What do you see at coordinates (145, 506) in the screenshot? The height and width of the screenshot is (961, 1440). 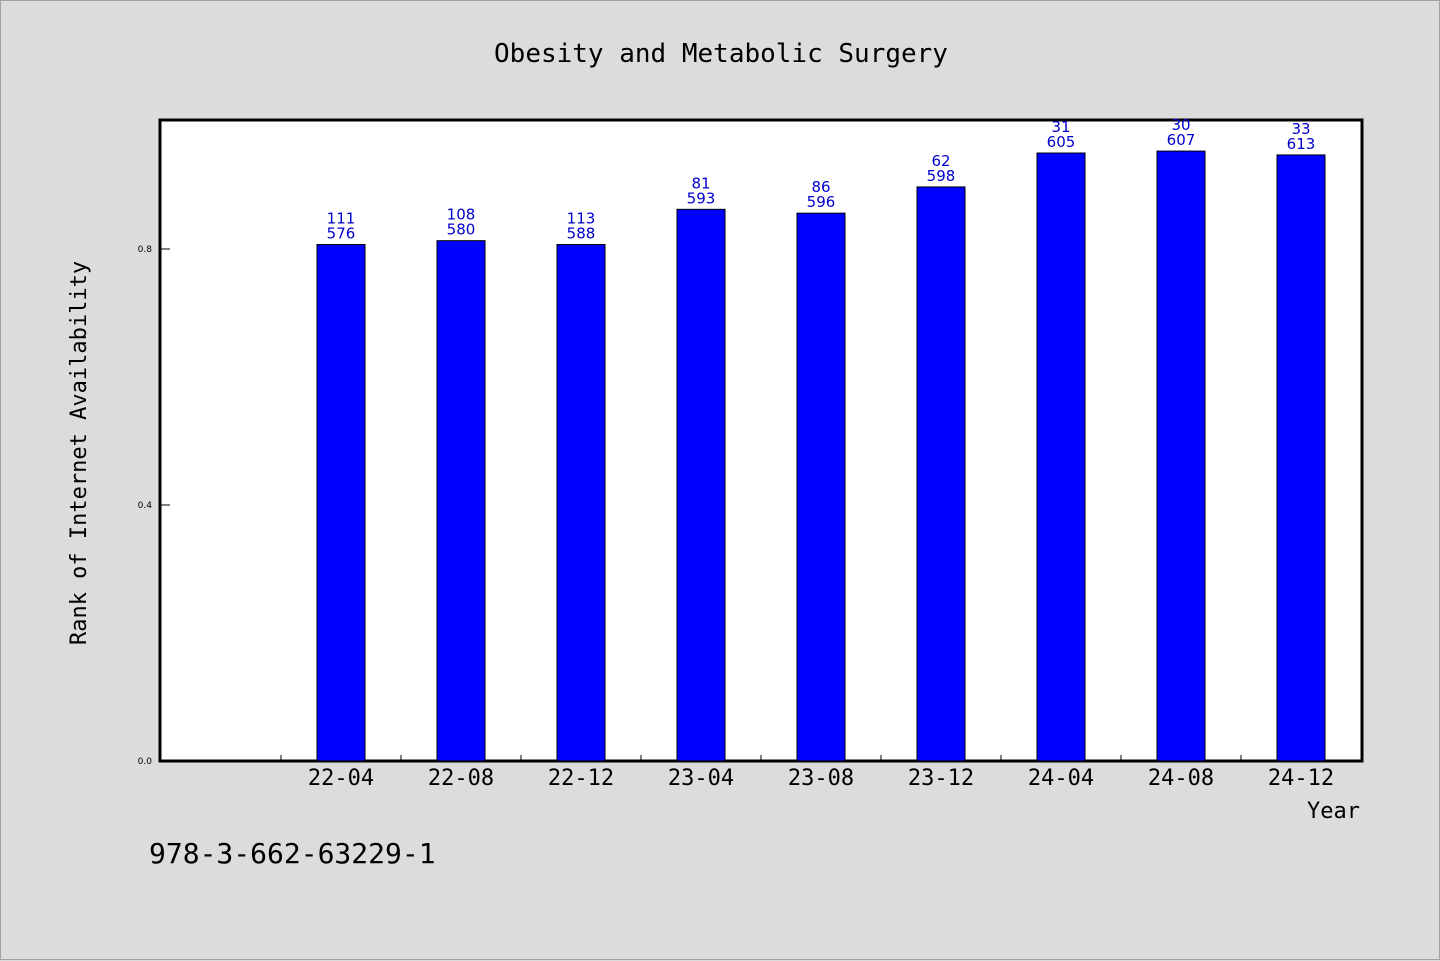 I see `y-tick-label: 0.4` at bounding box center [145, 506].